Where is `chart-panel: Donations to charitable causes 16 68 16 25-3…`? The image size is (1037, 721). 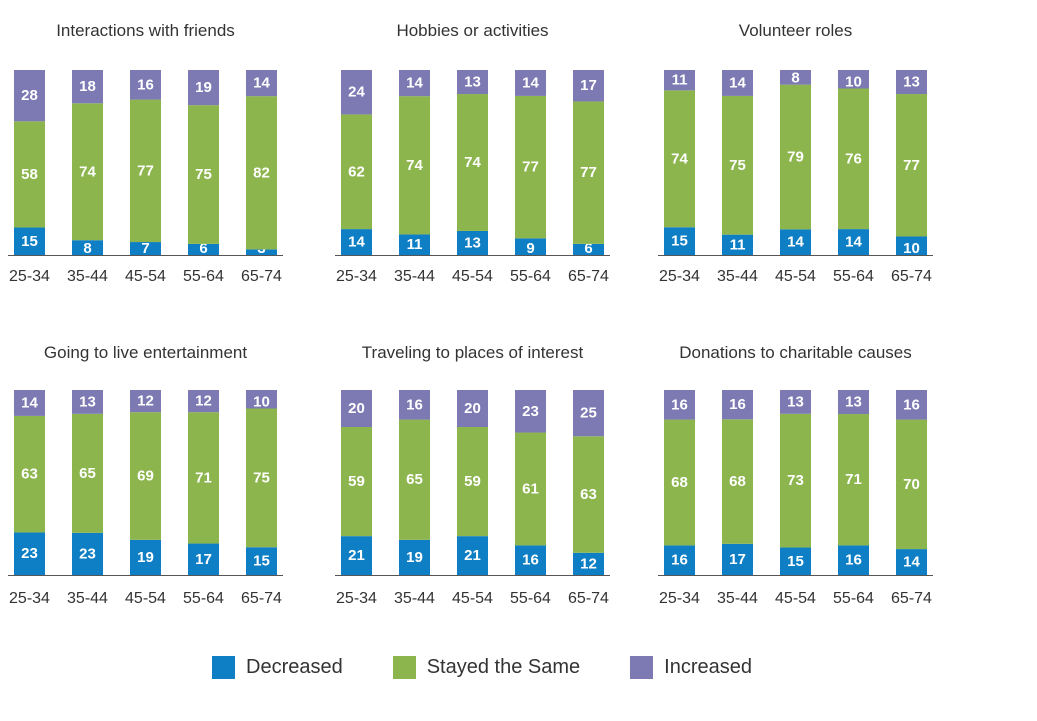
chart-panel: Donations to charitable causes 16 68 16 25-3… is located at coordinates (795, 475).